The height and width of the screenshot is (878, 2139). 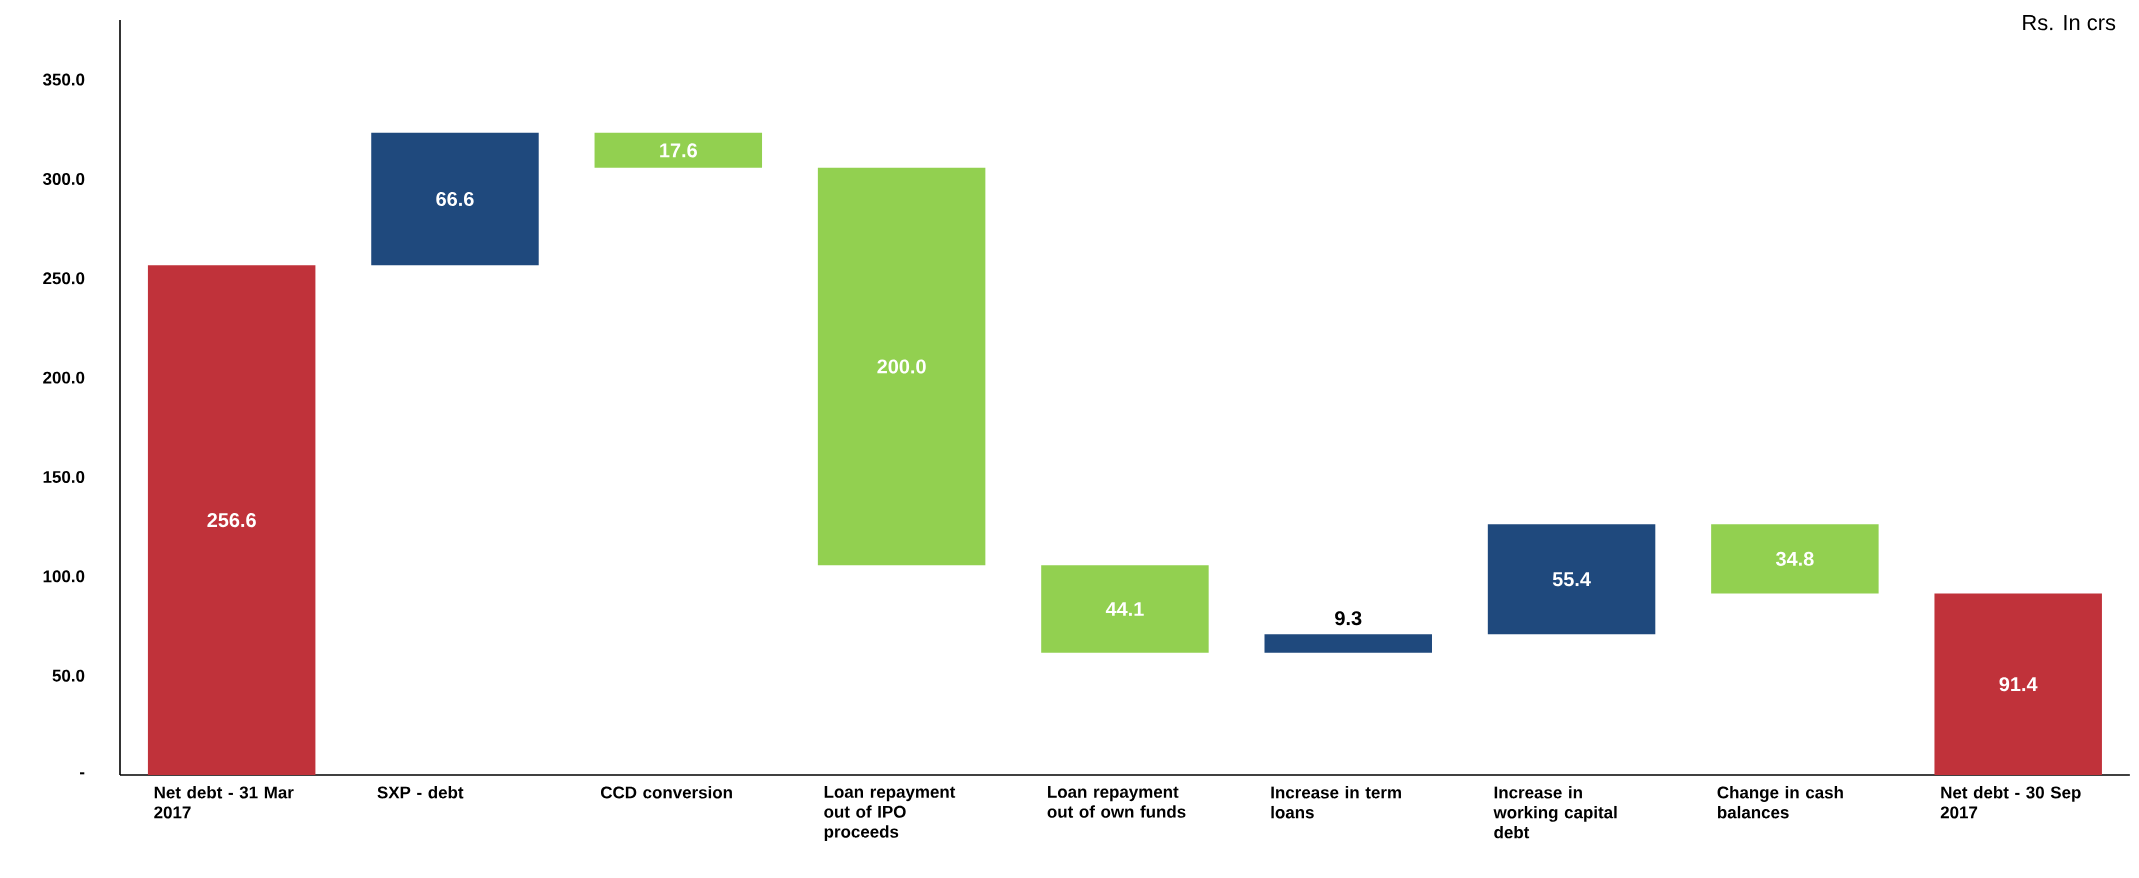 I want to click on y-tick-label: -, so click(x=82, y=773).